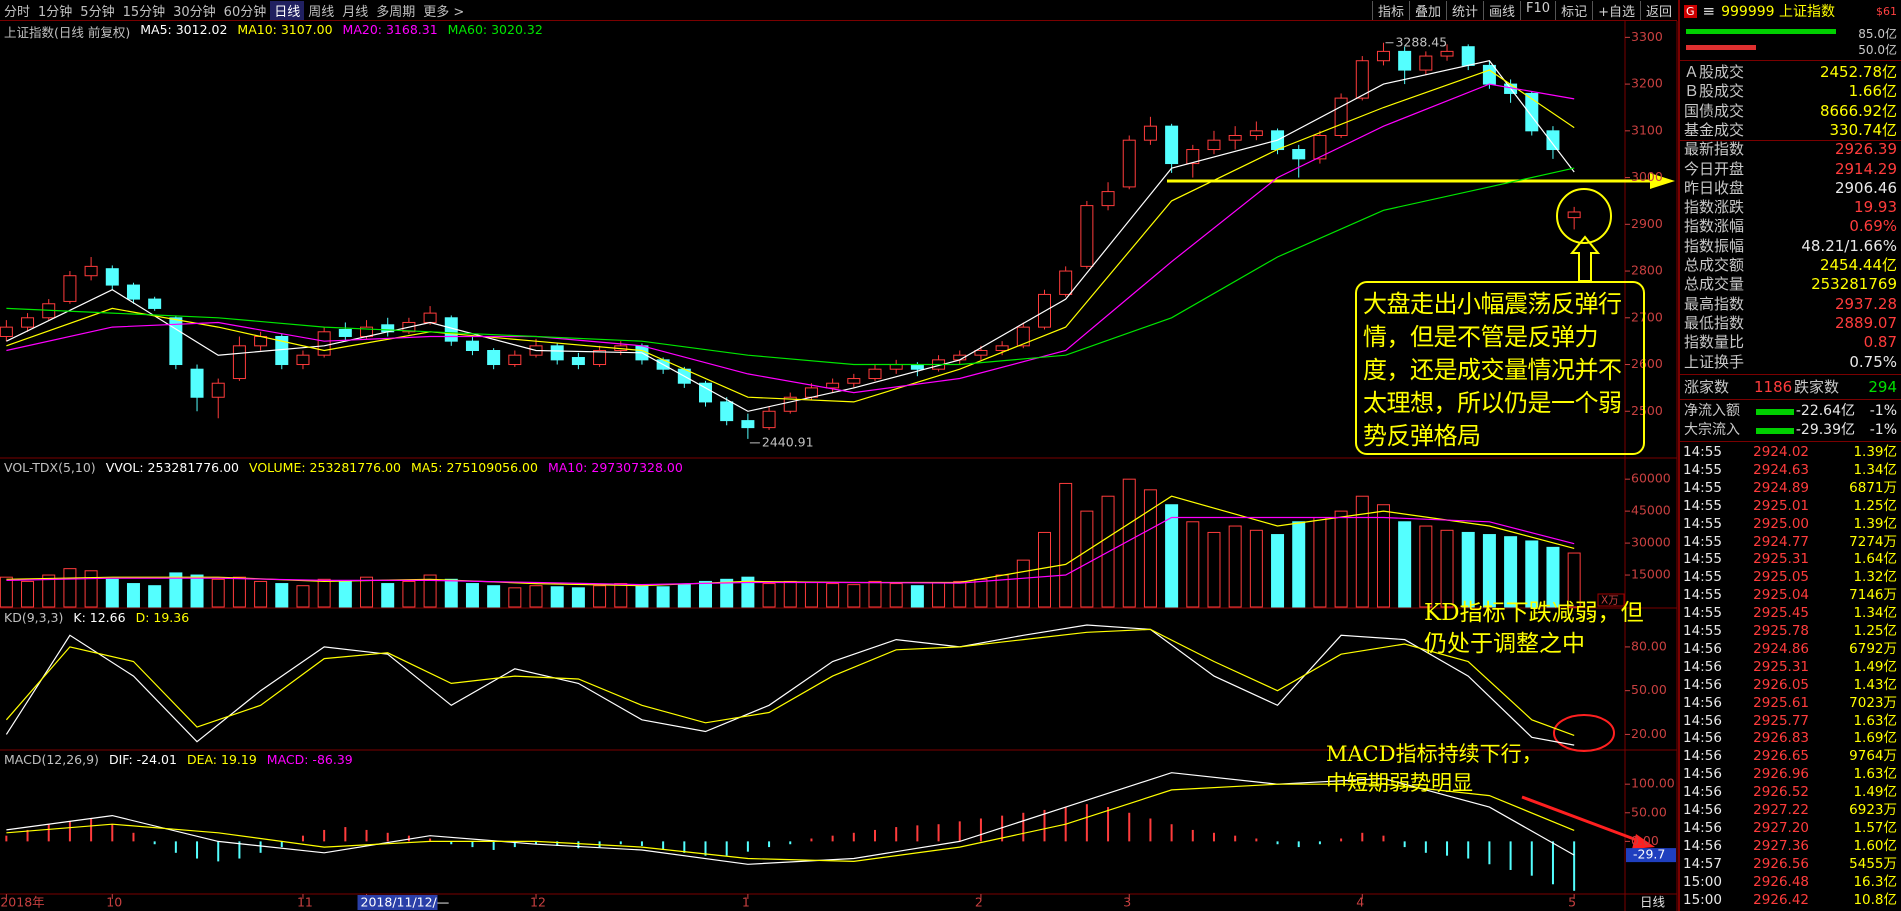 This screenshot has height=911, width=1901. What do you see at coordinates (1585, 258) in the screenshot?
I see `callout-arrow` at bounding box center [1585, 258].